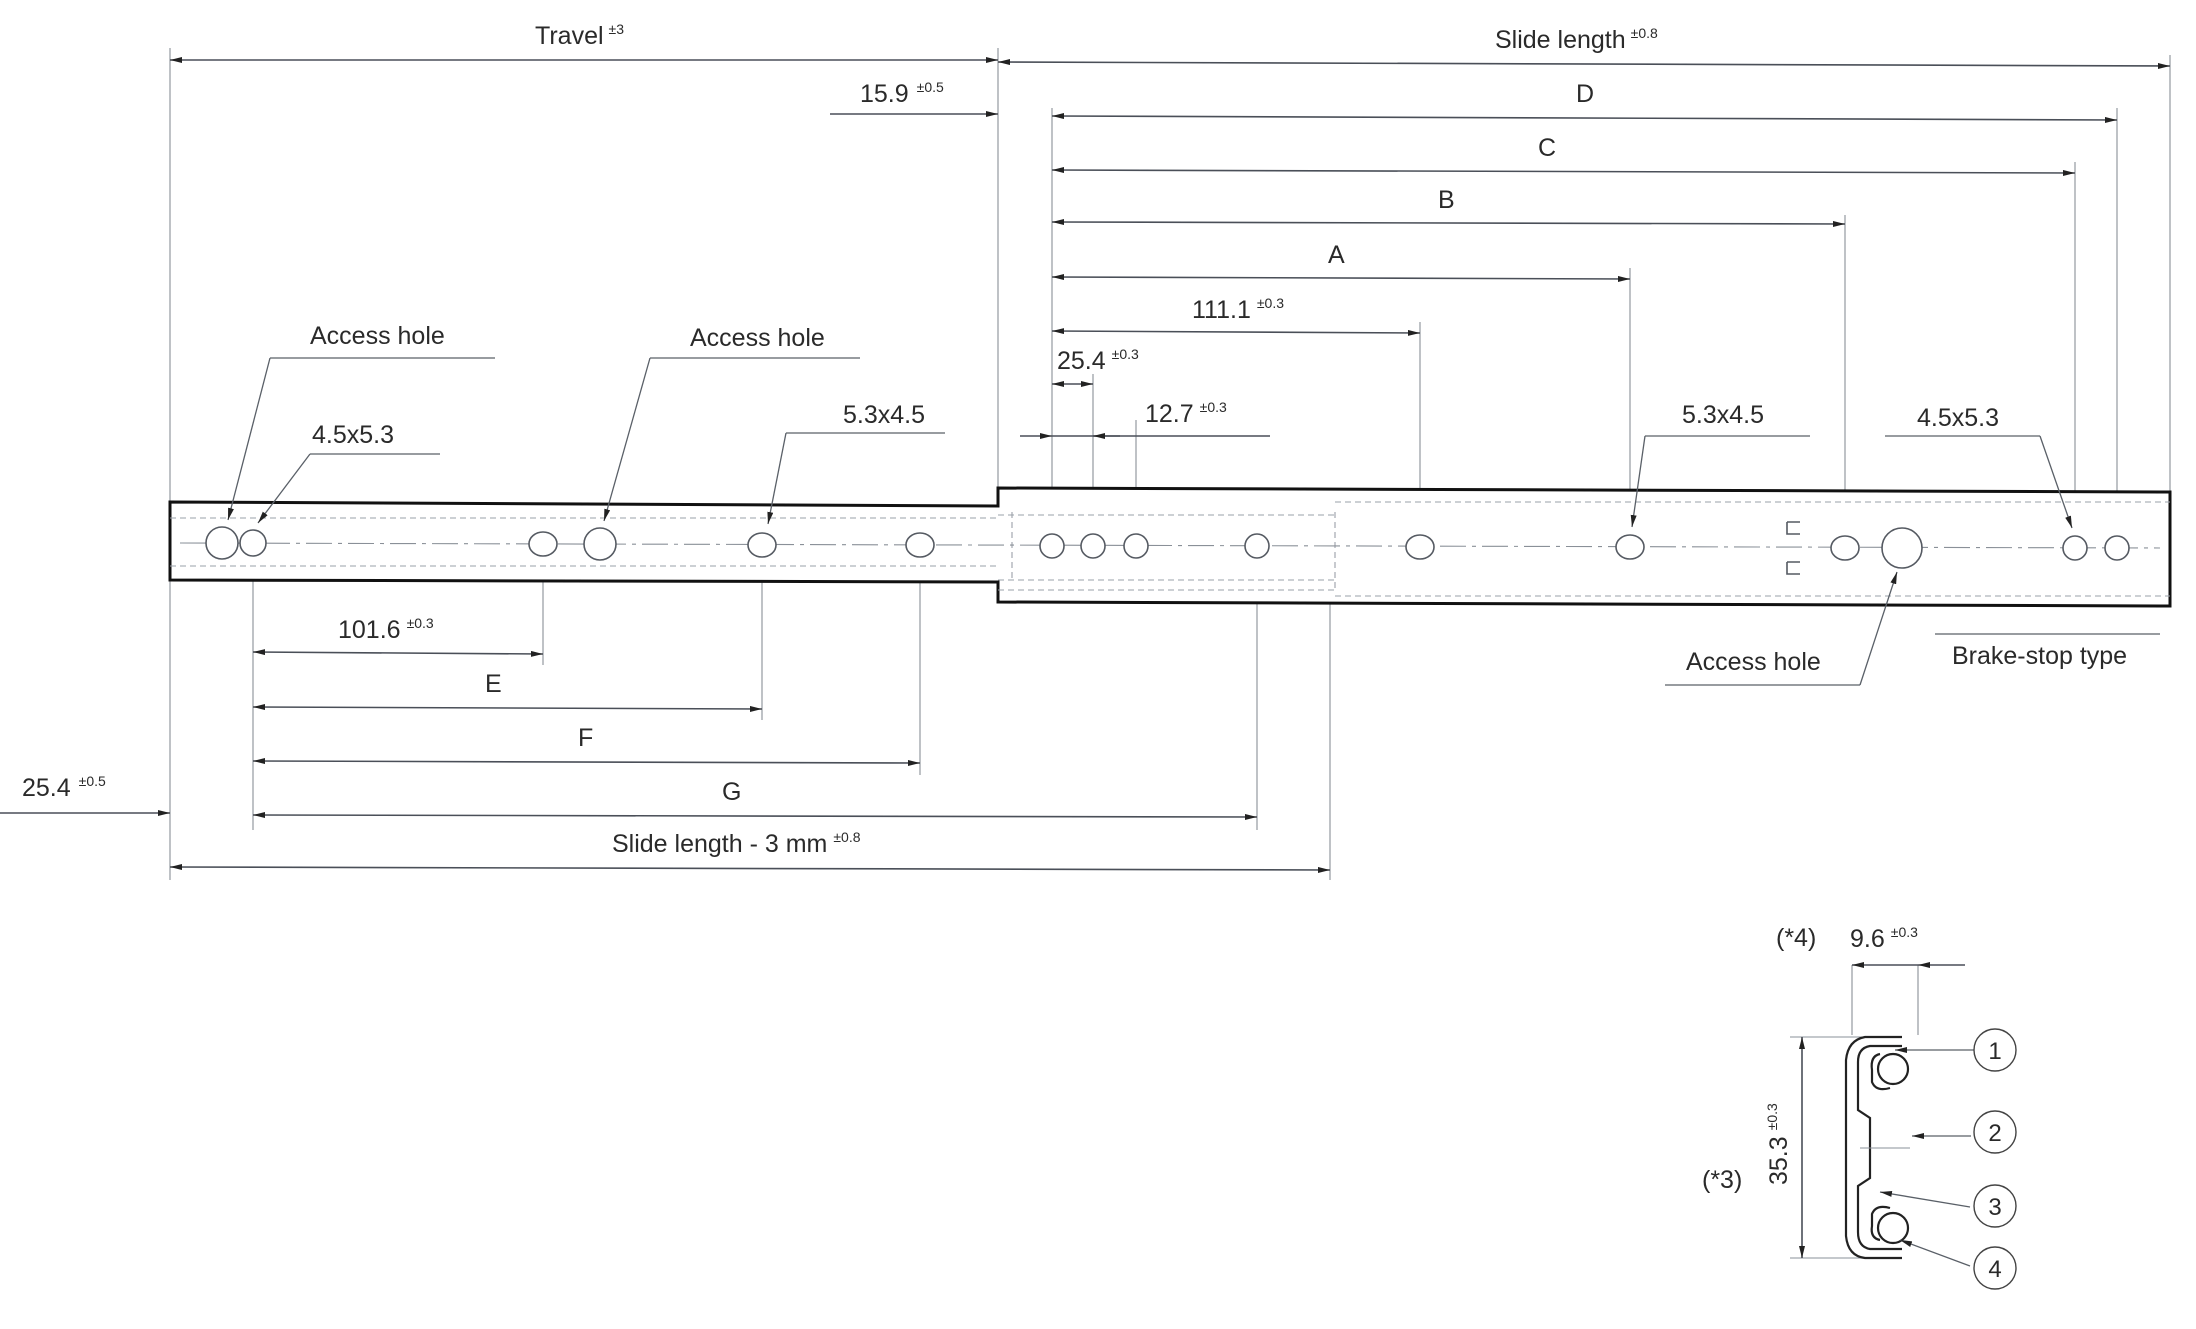  Describe the element at coordinates (1238, 309) in the screenshot. I see `dim-111-1: 111.1 ±0.3` at that location.